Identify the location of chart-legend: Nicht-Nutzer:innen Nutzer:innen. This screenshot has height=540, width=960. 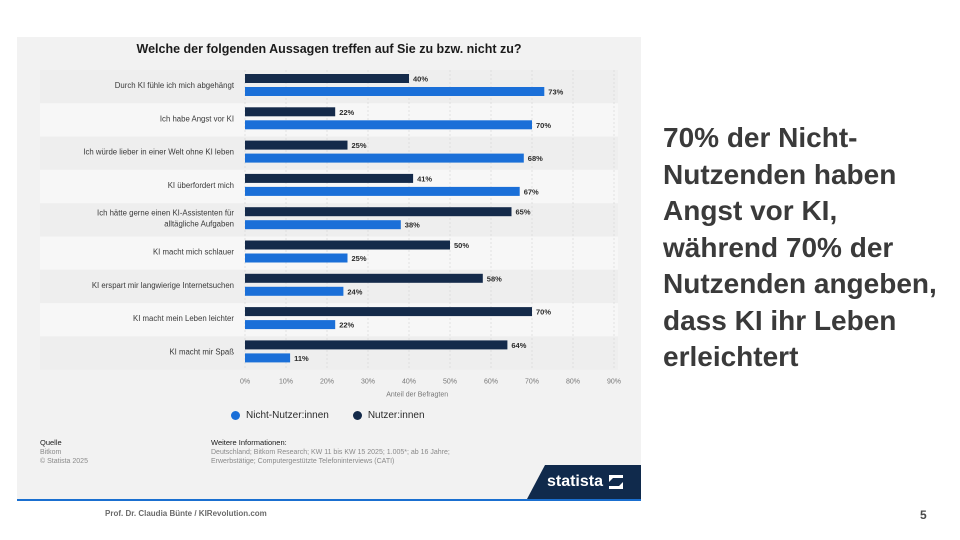
(328, 415).